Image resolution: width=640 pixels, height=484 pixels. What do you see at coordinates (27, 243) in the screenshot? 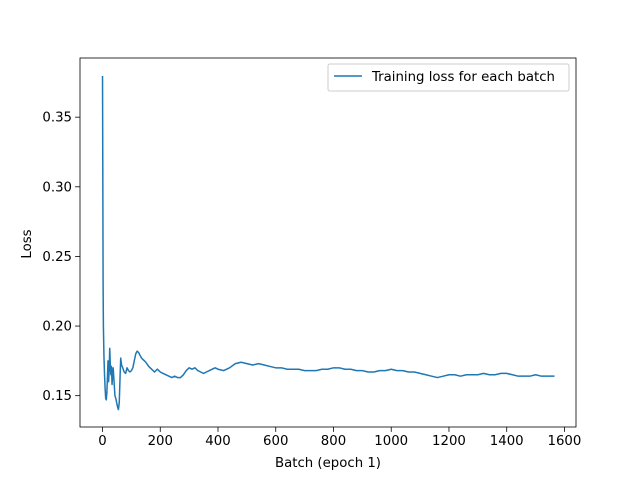
I see `y-axis-title: Loss` at bounding box center [27, 243].